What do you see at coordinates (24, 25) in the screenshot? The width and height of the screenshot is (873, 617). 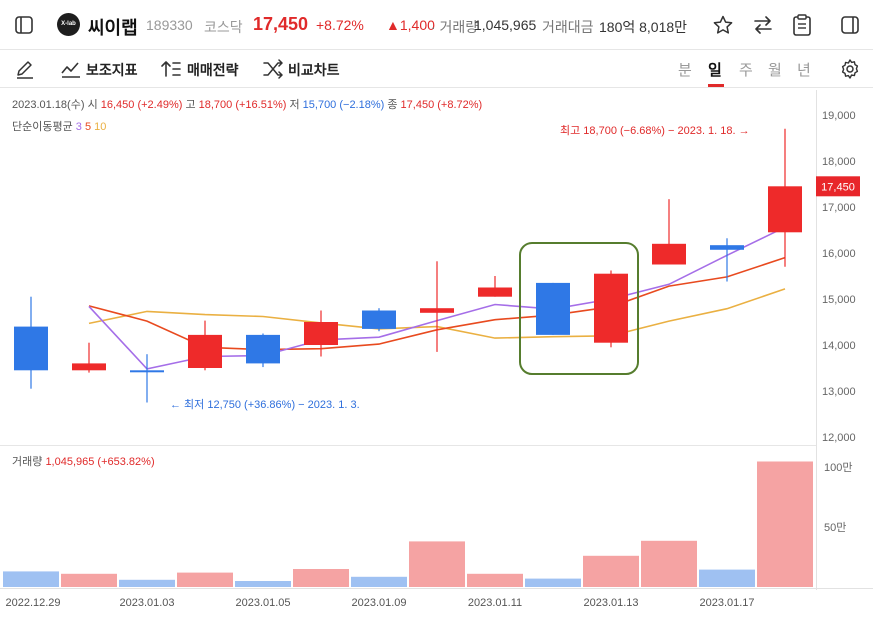 I see `sidebar-toggle-icon` at bounding box center [24, 25].